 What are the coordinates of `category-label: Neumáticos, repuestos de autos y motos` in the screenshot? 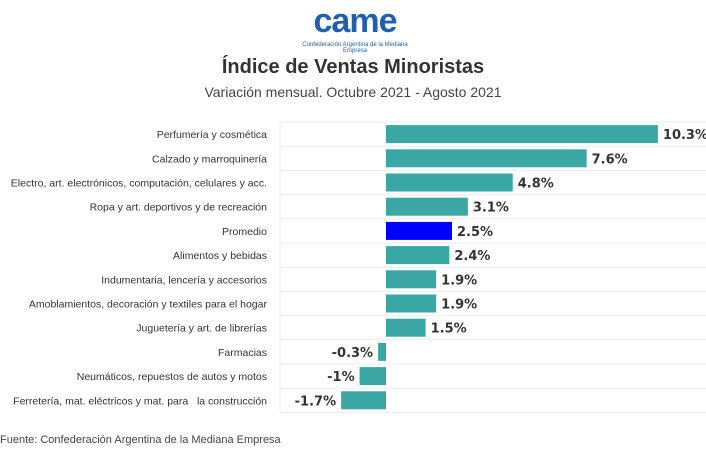 It's located at (172, 377).